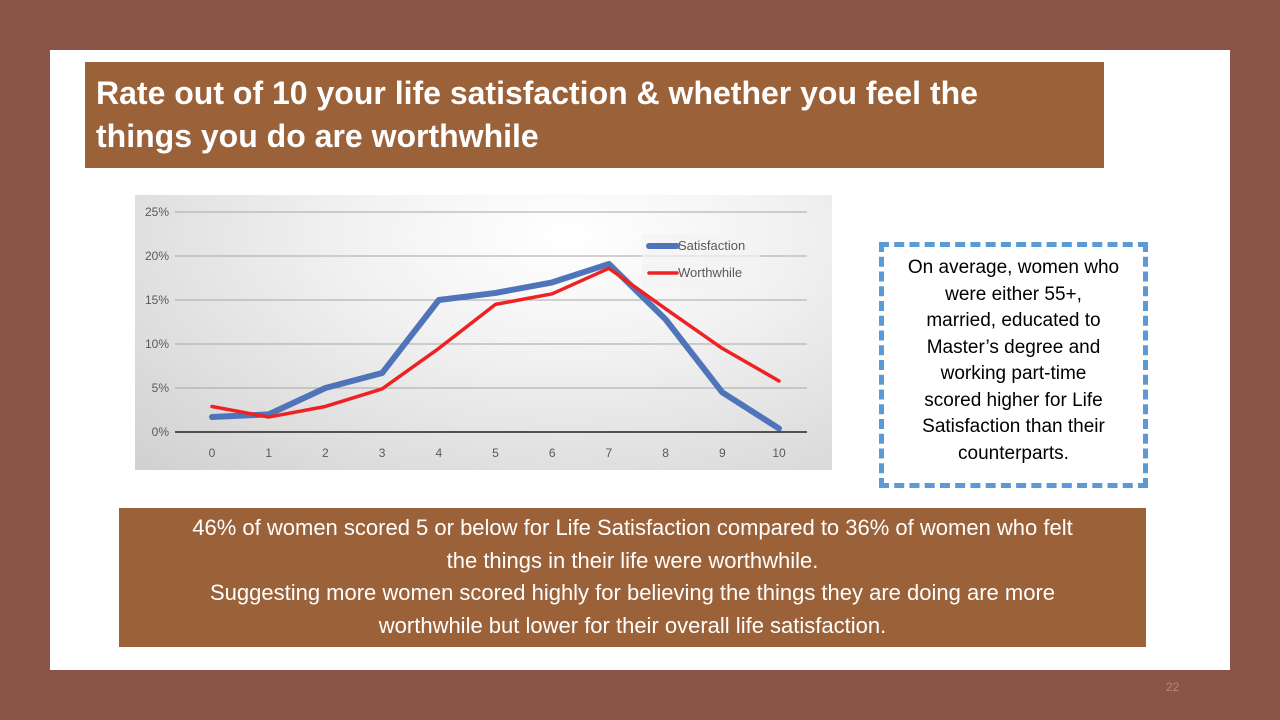 The height and width of the screenshot is (720, 1280). I want to click on x-tick-label: 9, so click(722, 453).